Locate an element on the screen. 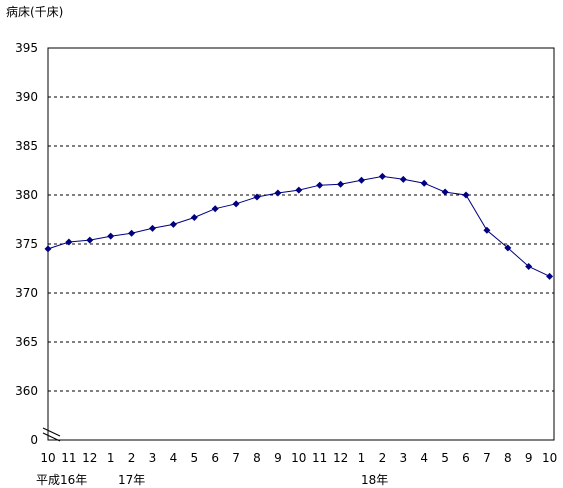 This screenshot has width=563, height=488. x-axis: 10 11 12 1 2 3 4 5 6 7 8 9 10 11 12 1 2 3 4 5 6 7 8 9 10 is located at coordinates (298, 458).